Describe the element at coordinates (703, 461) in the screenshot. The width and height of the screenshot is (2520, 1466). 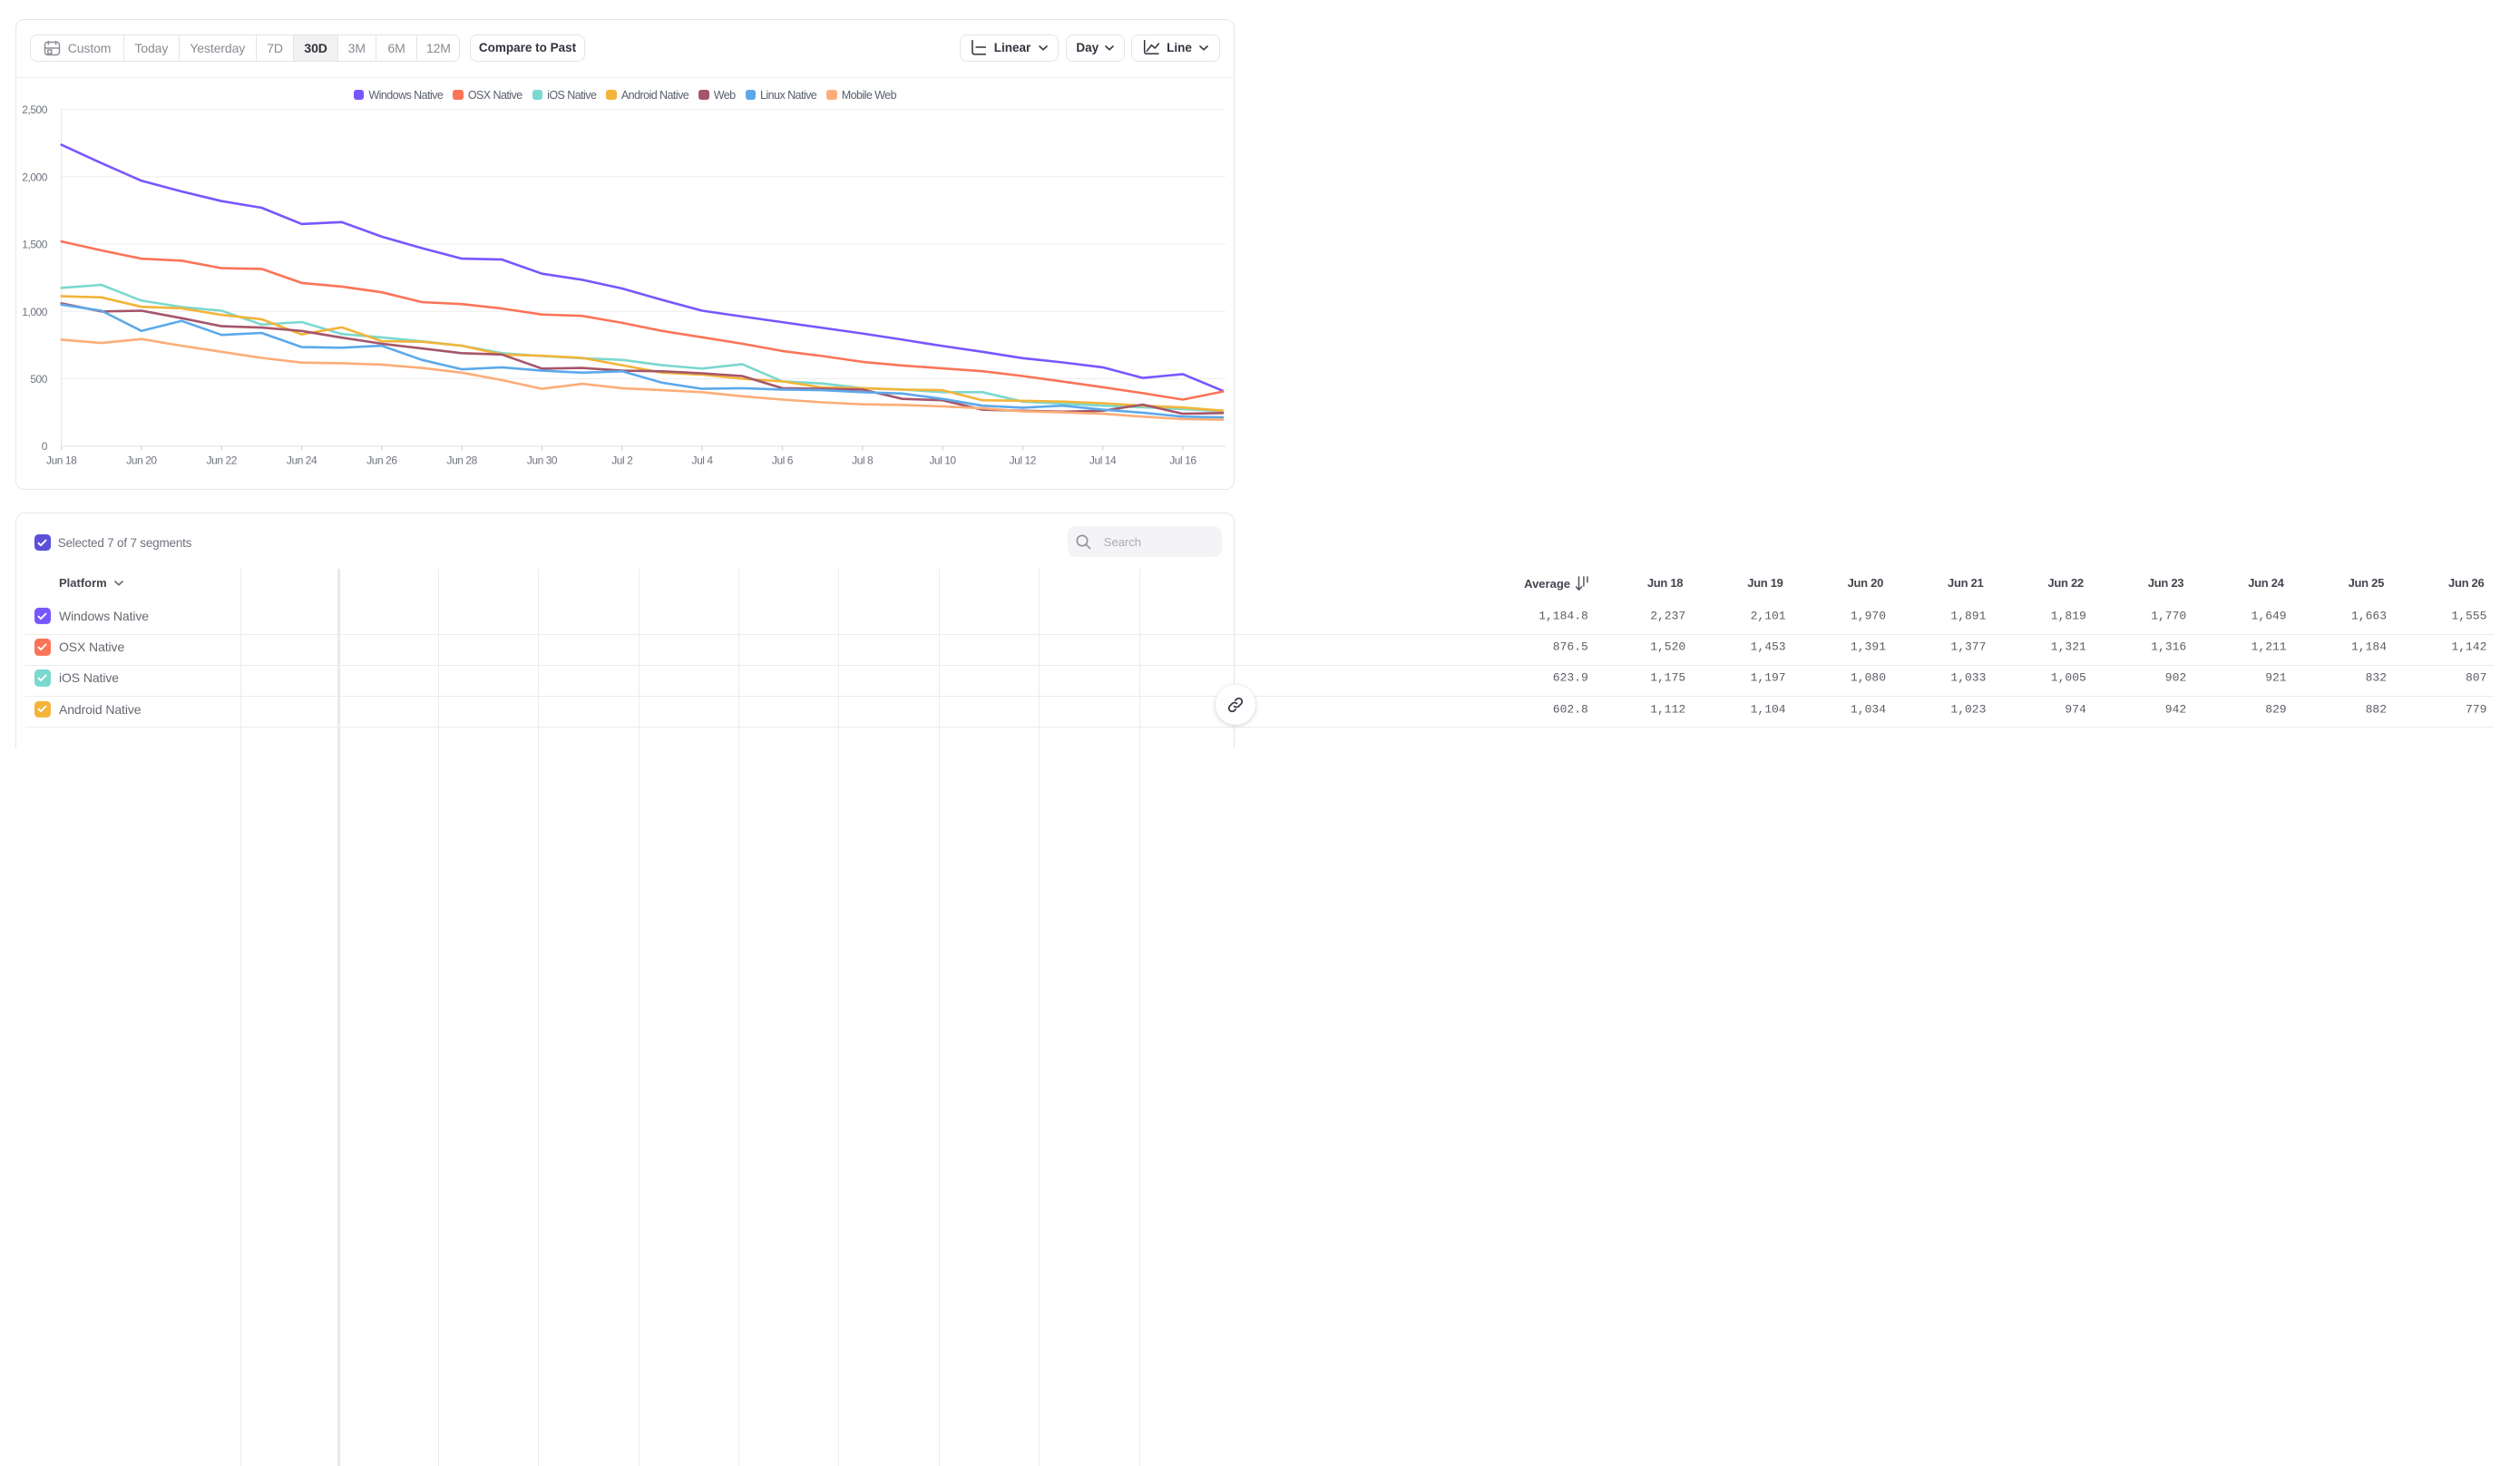
I see `svg-text: Jul 4` at that location.